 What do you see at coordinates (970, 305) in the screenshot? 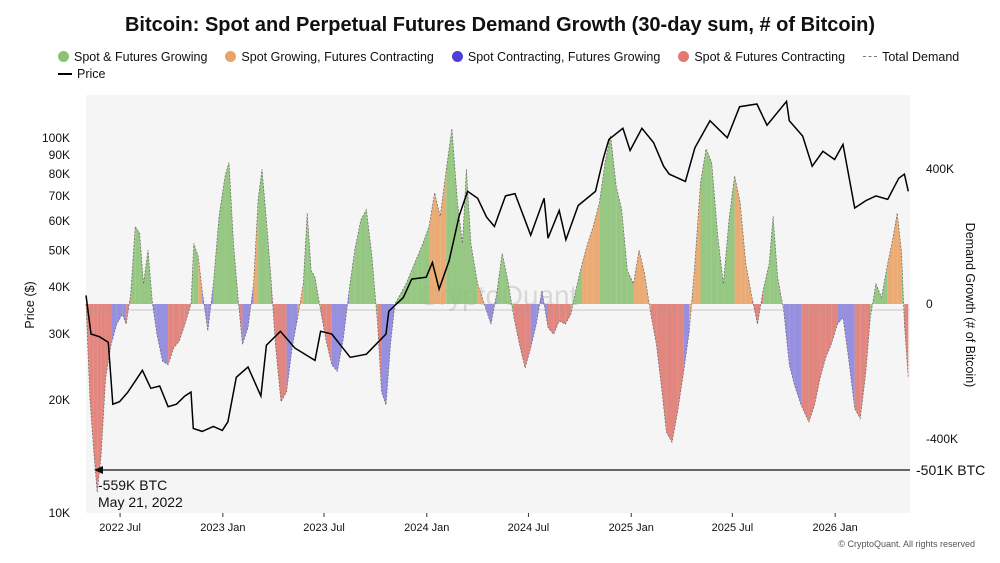
I see `right-axis-label: Demand Growth (# of Bitcoin)` at bounding box center [970, 305].